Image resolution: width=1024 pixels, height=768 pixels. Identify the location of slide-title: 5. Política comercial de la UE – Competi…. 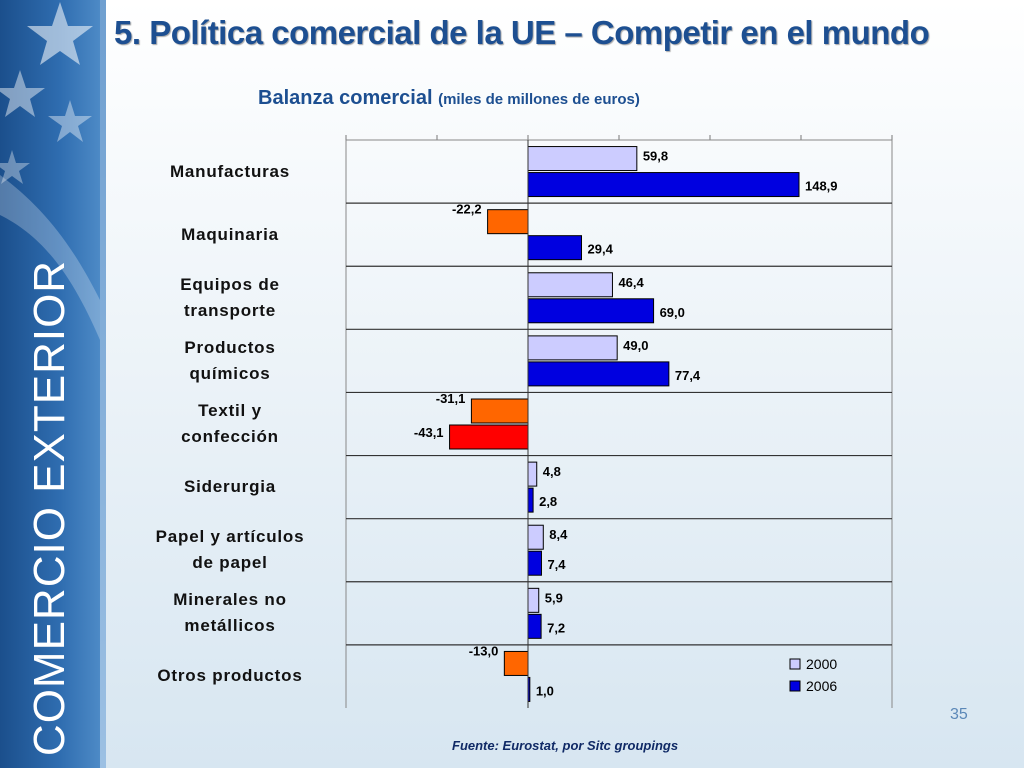
(522, 32).